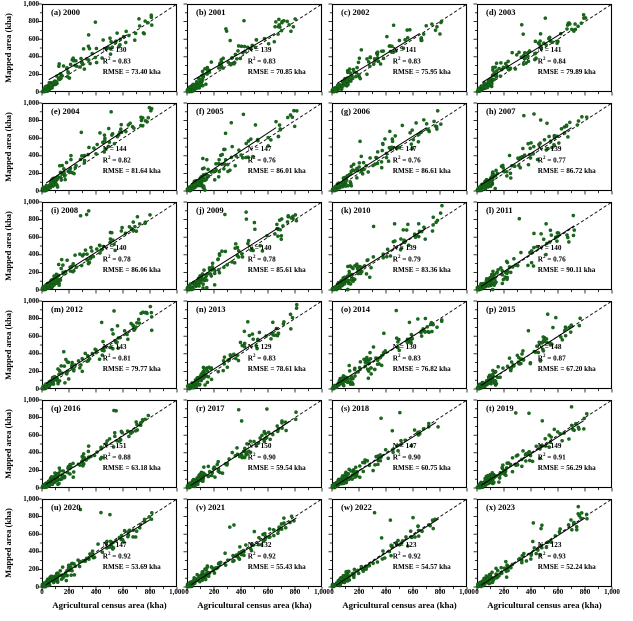 The image size is (633, 621). What do you see at coordinates (526, 252) in the screenshot?
I see `data-points` at bounding box center [526, 252].